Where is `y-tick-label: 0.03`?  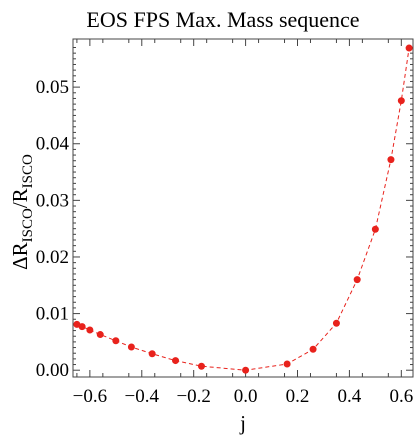 y-tick-label: 0.03 is located at coordinates (52, 200).